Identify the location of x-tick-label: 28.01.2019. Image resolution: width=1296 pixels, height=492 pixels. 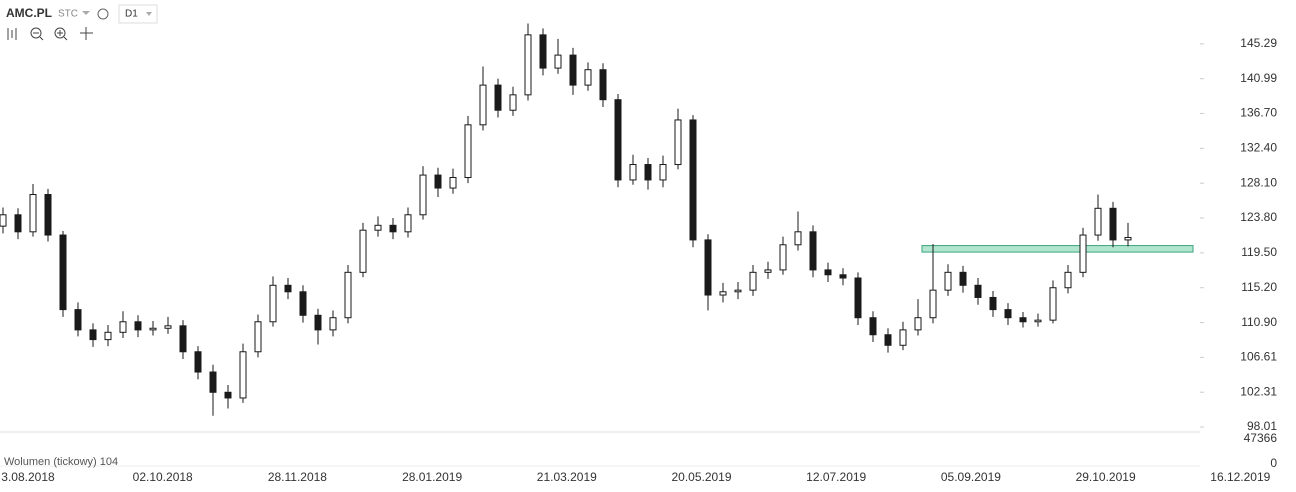
(432, 477).